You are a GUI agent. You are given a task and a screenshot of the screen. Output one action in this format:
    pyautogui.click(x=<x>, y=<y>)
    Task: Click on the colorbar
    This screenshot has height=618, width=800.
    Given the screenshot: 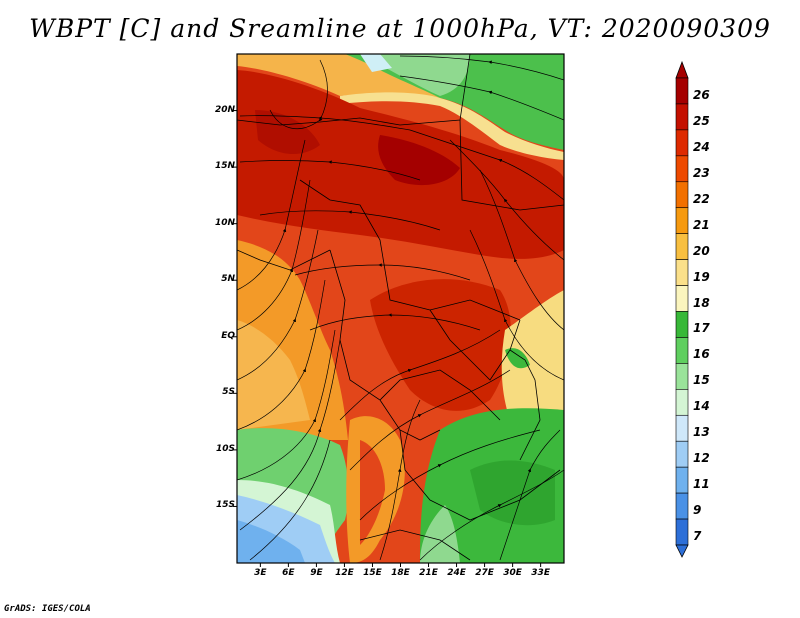 What is the action you would take?
    pyautogui.click(x=682, y=309)
    